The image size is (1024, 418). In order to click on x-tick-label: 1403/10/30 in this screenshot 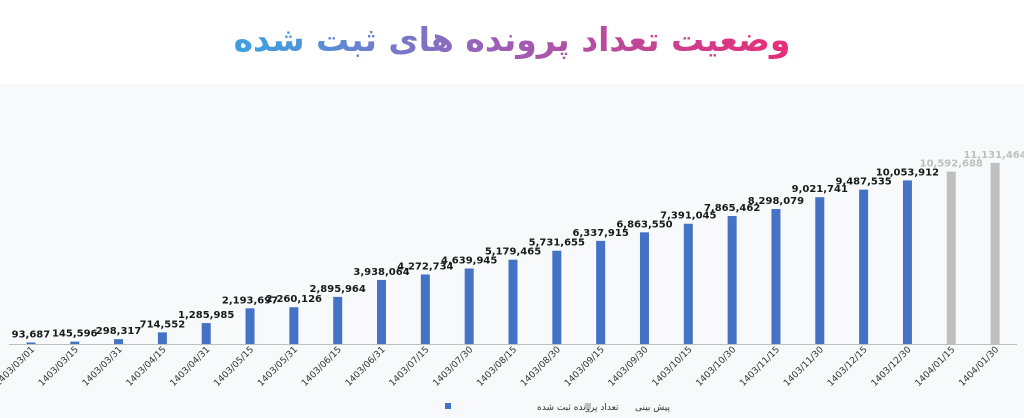, I will do `click(716, 367)`.